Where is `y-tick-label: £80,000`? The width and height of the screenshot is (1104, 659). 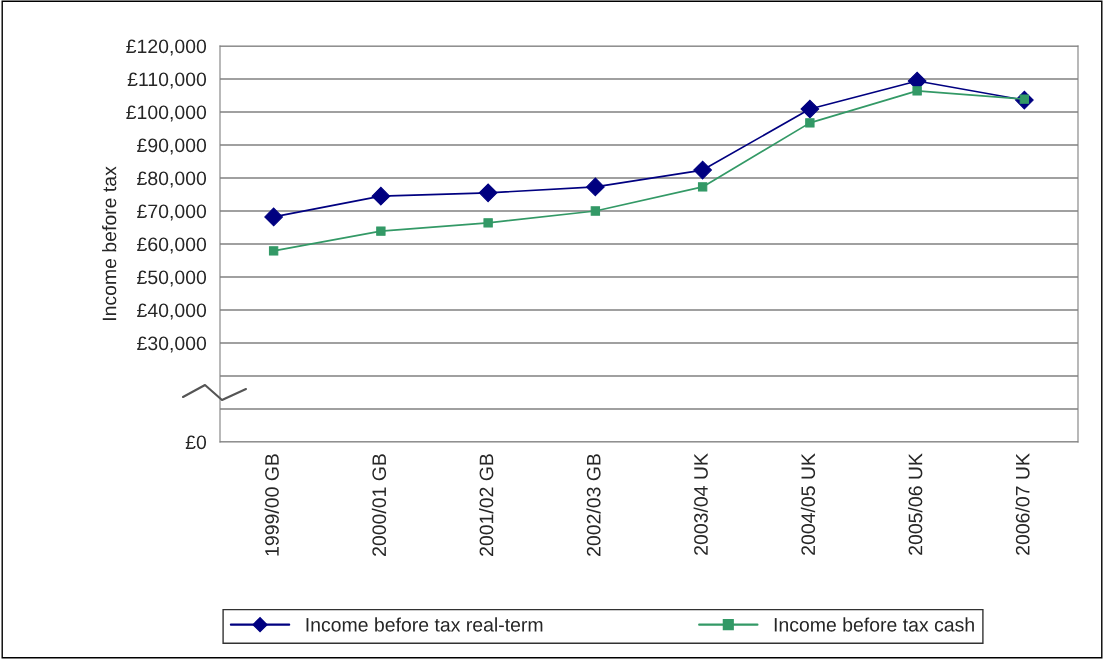 y-tick-label: £80,000 is located at coordinates (172, 179).